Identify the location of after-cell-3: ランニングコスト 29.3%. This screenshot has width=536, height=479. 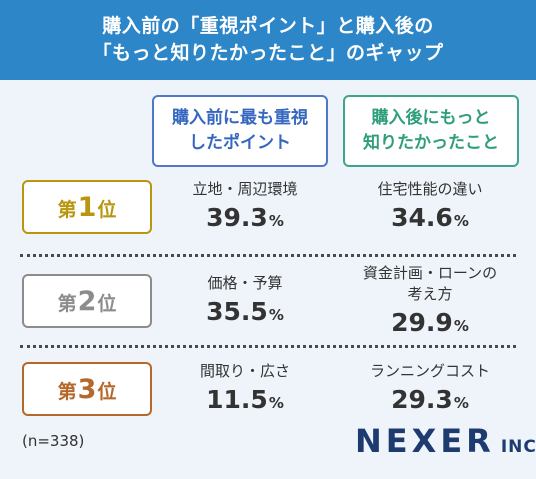
(430, 390).